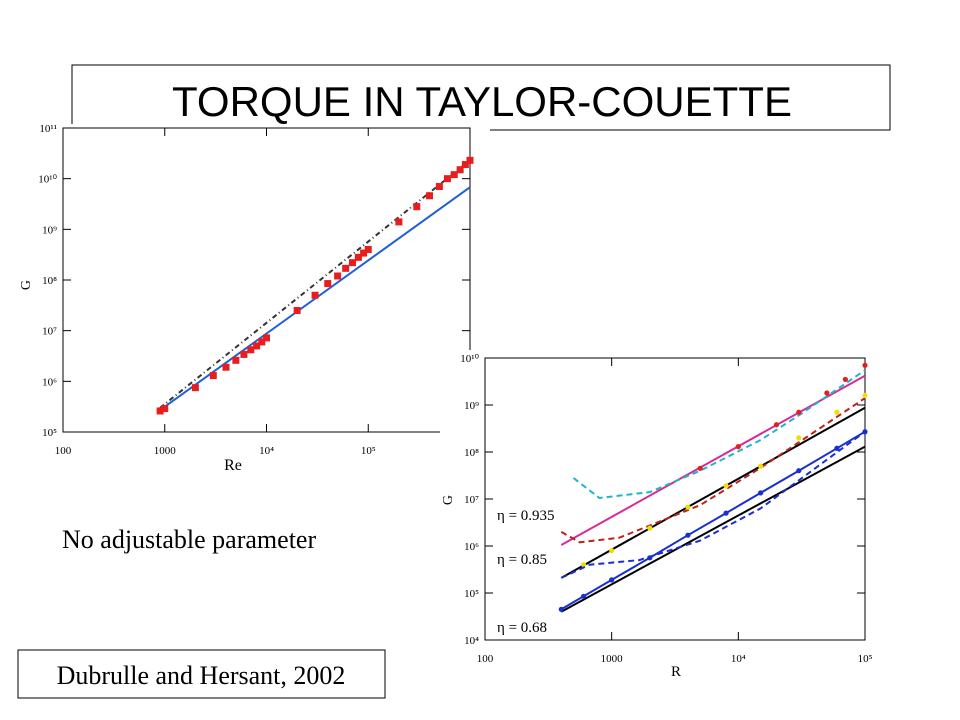  Describe the element at coordinates (189, 539) in the screenshot. I see `note: No adjustable parameter` at that location.